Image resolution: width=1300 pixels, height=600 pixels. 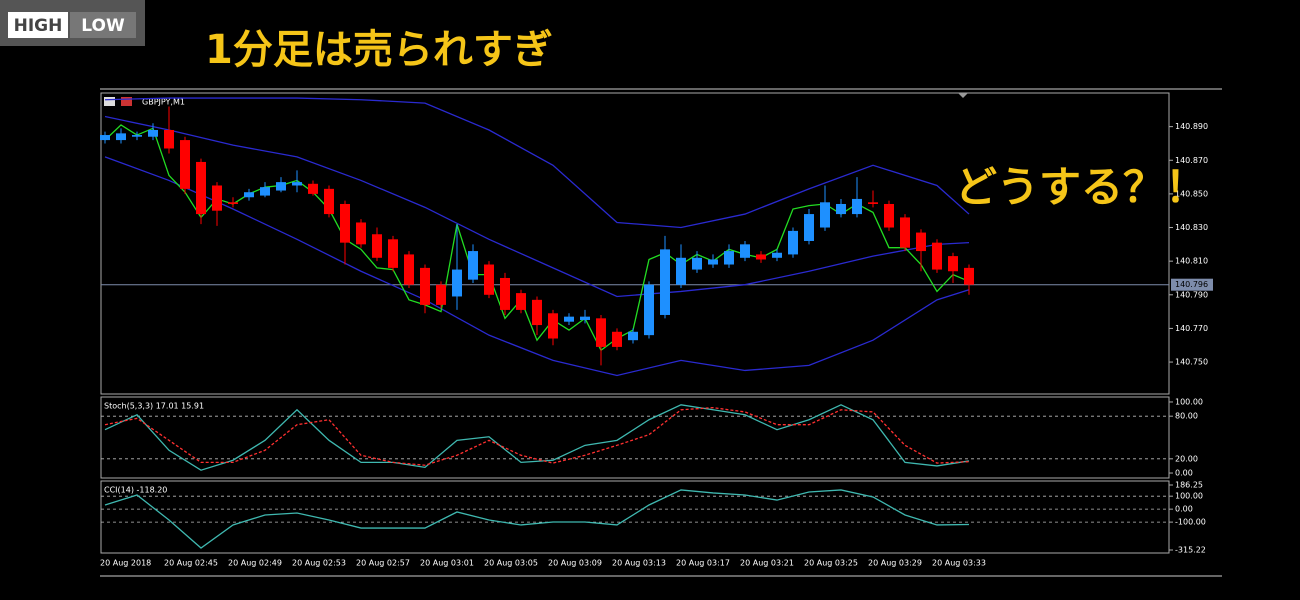 What do you see at coordinates (831, 563) in the screenshot?
I see `x-tick-label: 20 Aug 03:25` at bounding box center [831, 563].